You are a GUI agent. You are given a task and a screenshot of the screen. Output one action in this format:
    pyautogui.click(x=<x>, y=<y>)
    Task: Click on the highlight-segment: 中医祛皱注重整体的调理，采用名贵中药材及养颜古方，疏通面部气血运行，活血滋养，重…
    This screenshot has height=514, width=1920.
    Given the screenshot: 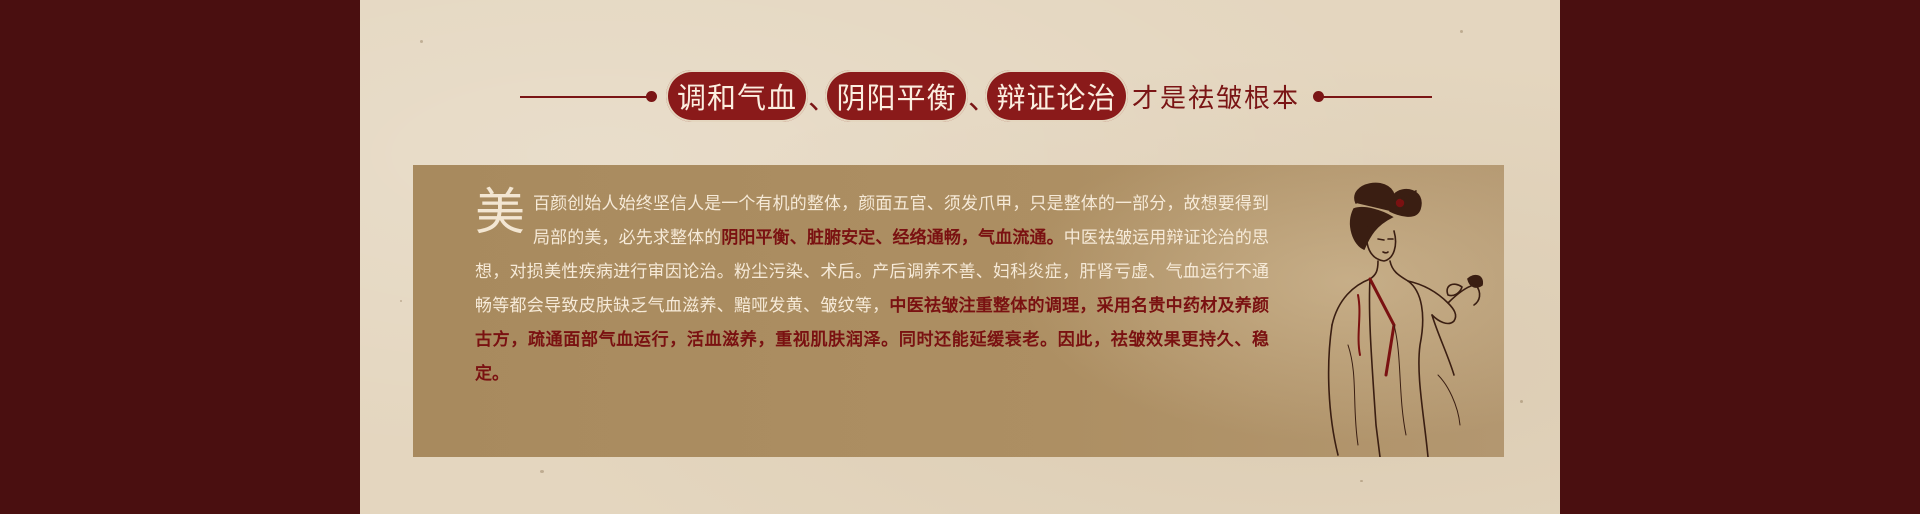 What is the action you would take?
    pyautogui.click(x=872, y=340)
    